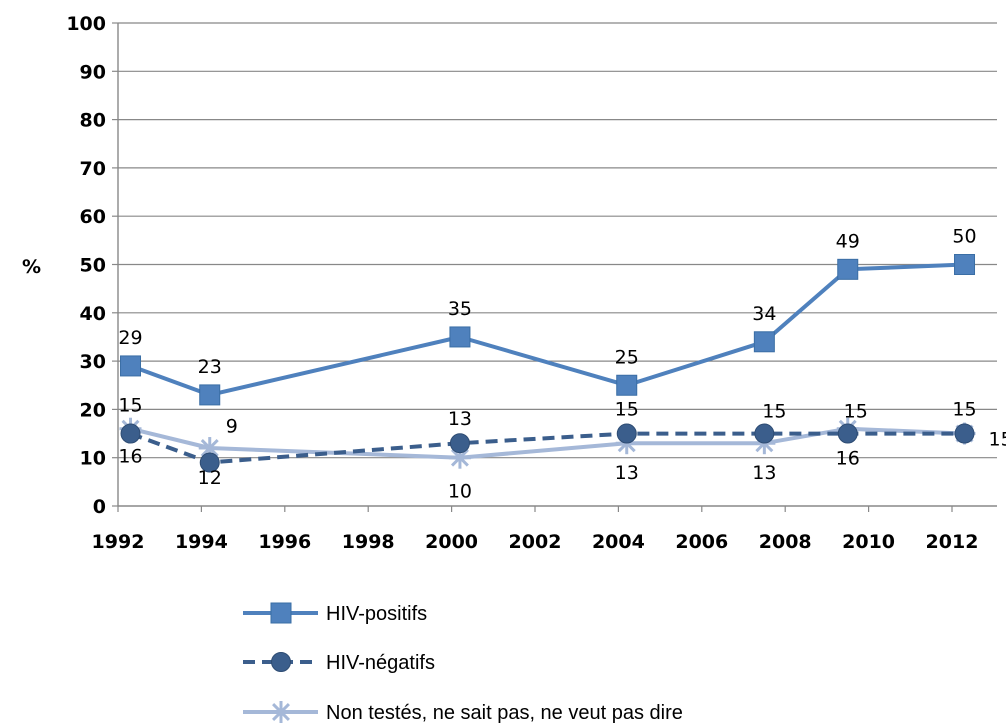 The height and width of the screenshot is (728, 1006). Describe the element at coordinates (232, 427) in the screenshot. I see `data-label: 9` at that location.